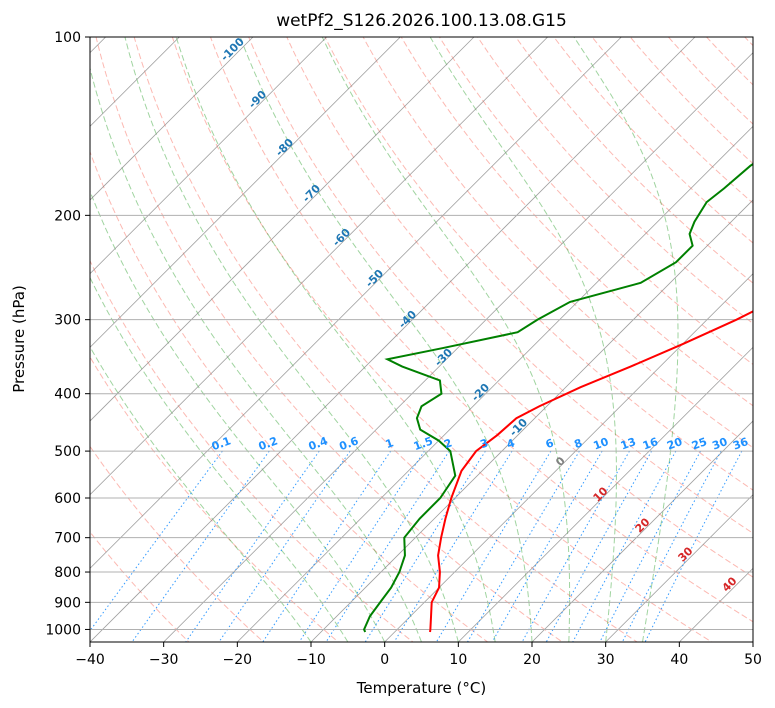  What do you see at coordinates (421, 21) in the screenshot?
I see `chart-title: wetPf2_S126.2026.100.13.08.G15` at bounding box center [421, 21].